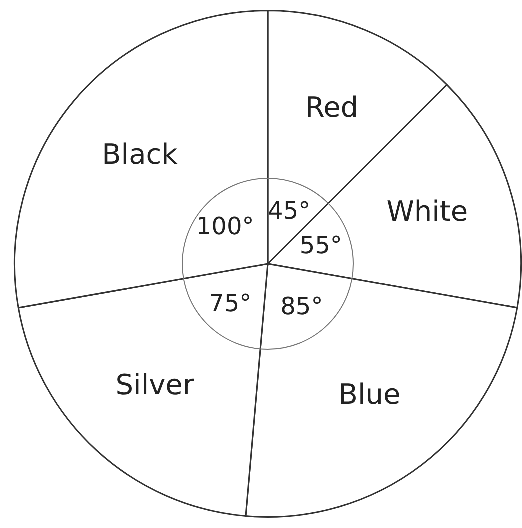 The image size is (522, 528). What do you see at coordinates (321, 245) in the screenshot?
I see `data-label: 55°` at bounding box center [321, 245].